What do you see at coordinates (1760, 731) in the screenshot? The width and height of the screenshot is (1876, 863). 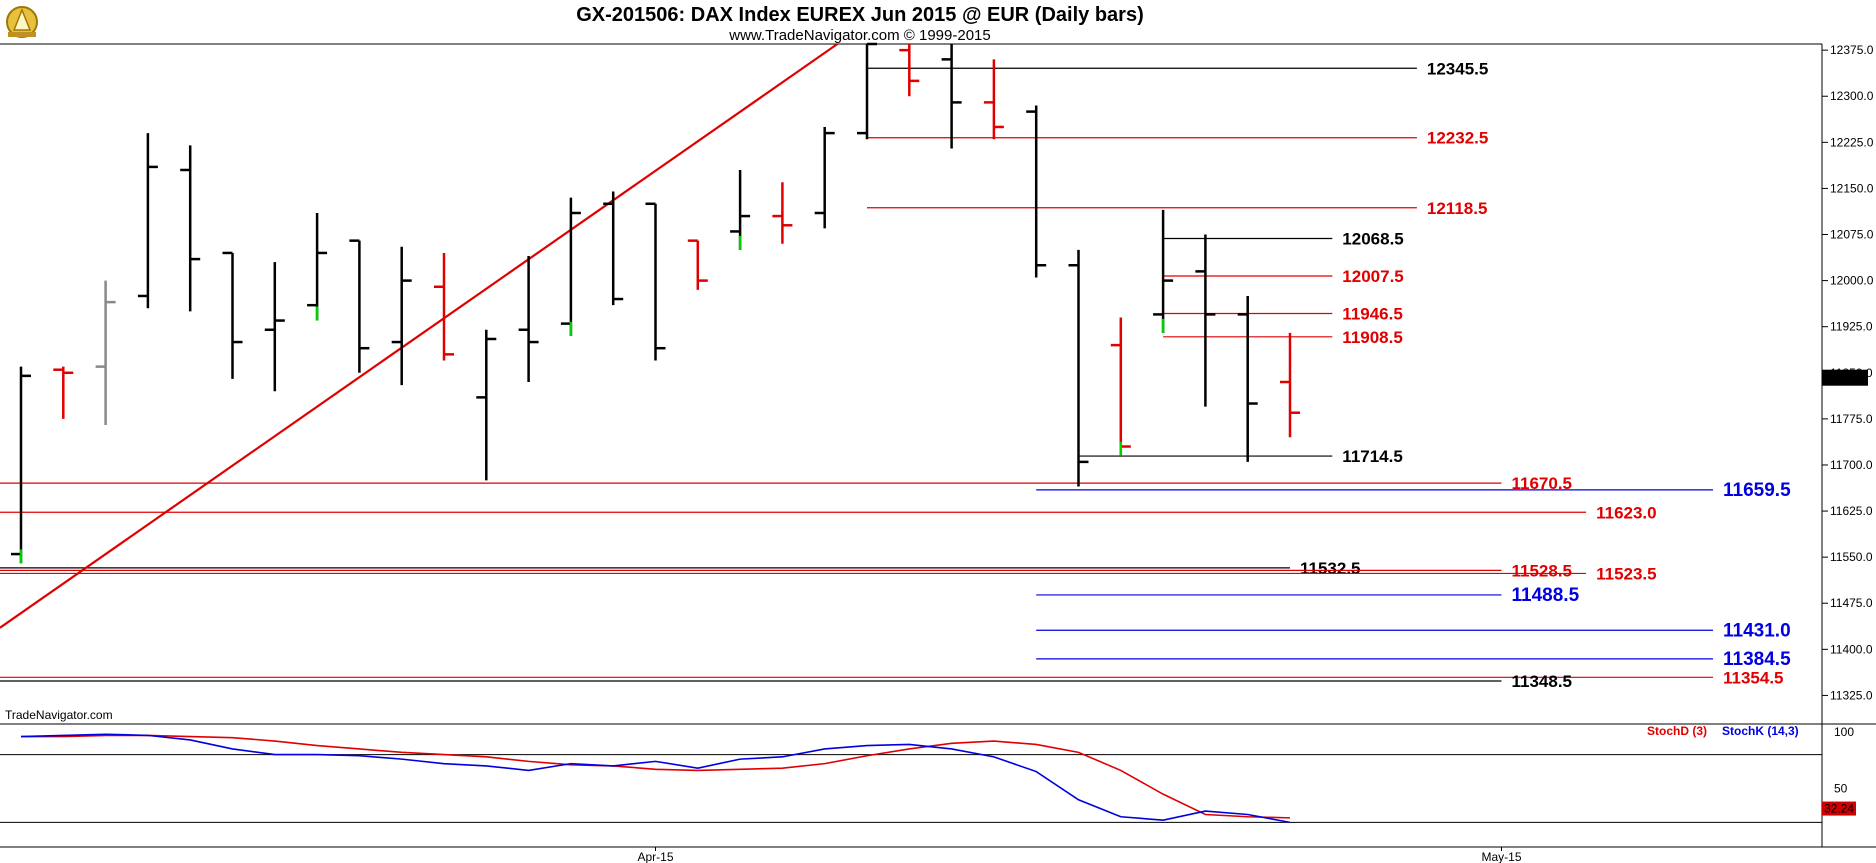 I see `stochk-legend: StochK (14,3)` at bounding box center [1760, 731].